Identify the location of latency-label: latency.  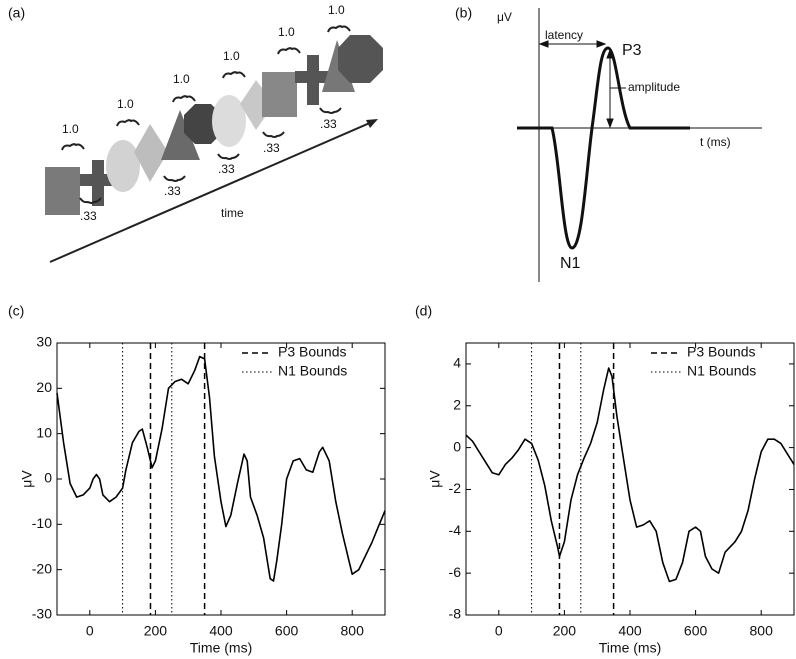
(564, 35).